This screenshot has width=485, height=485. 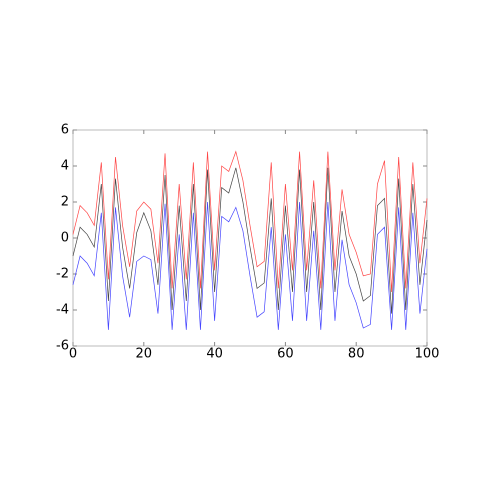 What do you see at coordinates (356, 354) in the screenshot?
I see `x-tick-label: 80` at bounding box center [356, 354].